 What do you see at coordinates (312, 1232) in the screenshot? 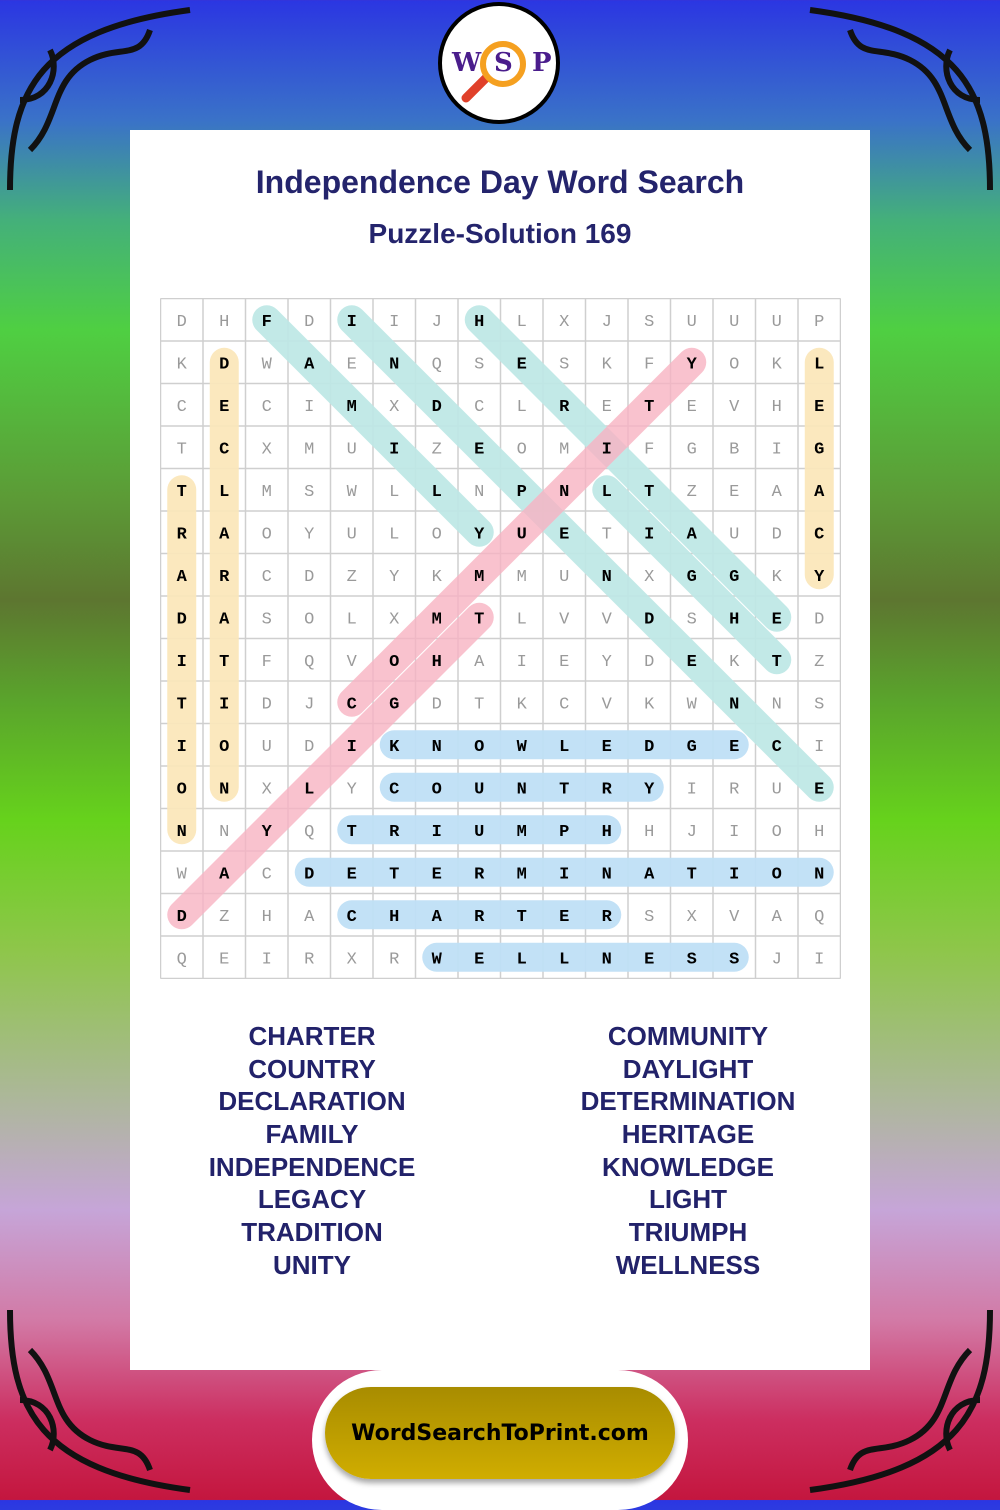
I see `word-item: TRADITION` at bounding box center [312, 1232].